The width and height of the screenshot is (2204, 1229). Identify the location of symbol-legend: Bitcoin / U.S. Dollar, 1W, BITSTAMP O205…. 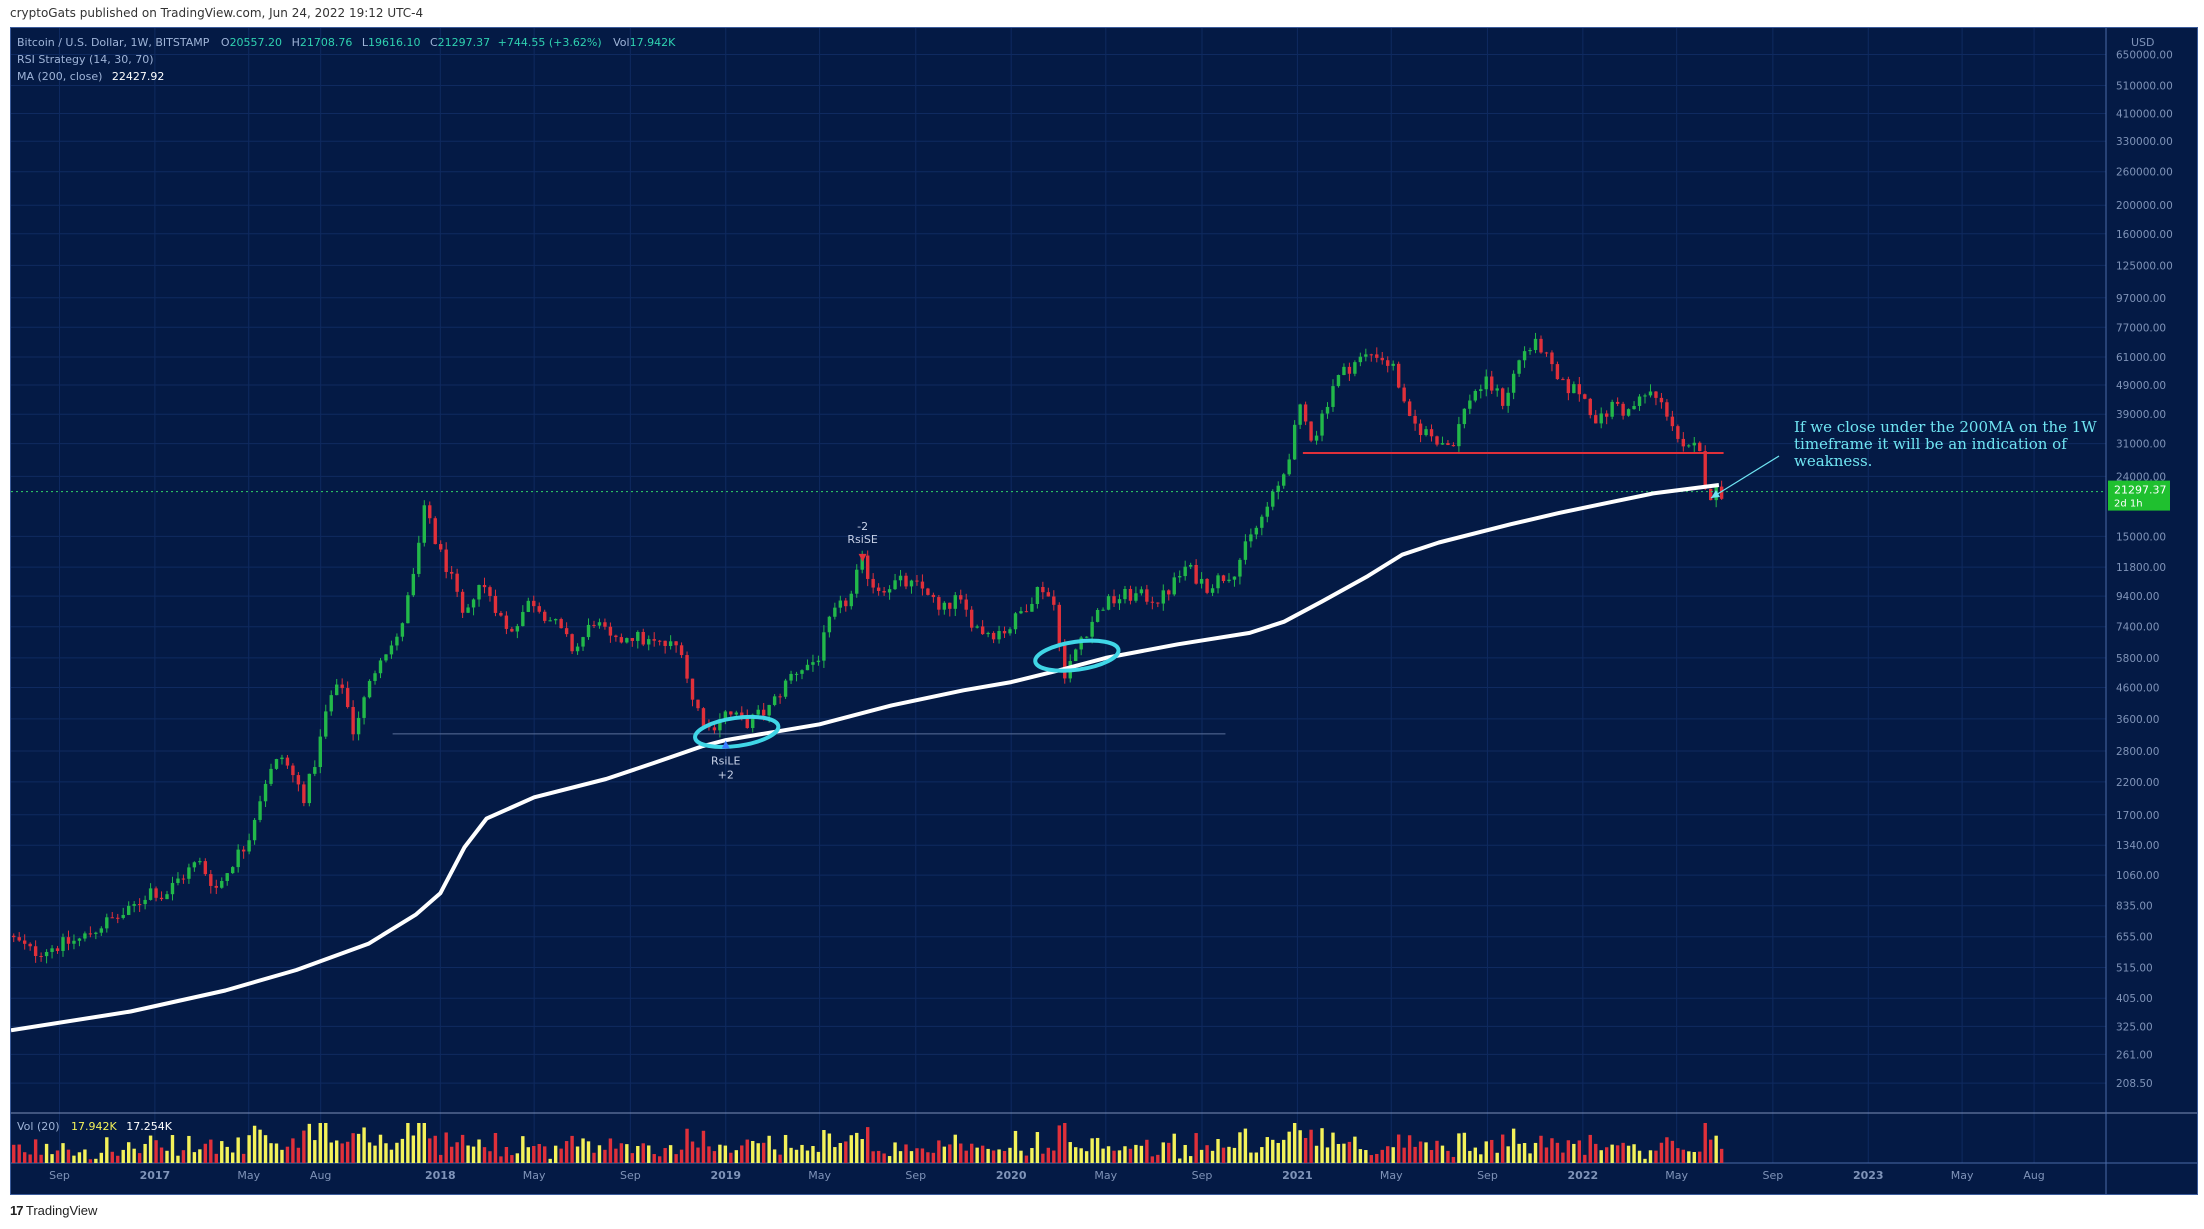
(346, 42).